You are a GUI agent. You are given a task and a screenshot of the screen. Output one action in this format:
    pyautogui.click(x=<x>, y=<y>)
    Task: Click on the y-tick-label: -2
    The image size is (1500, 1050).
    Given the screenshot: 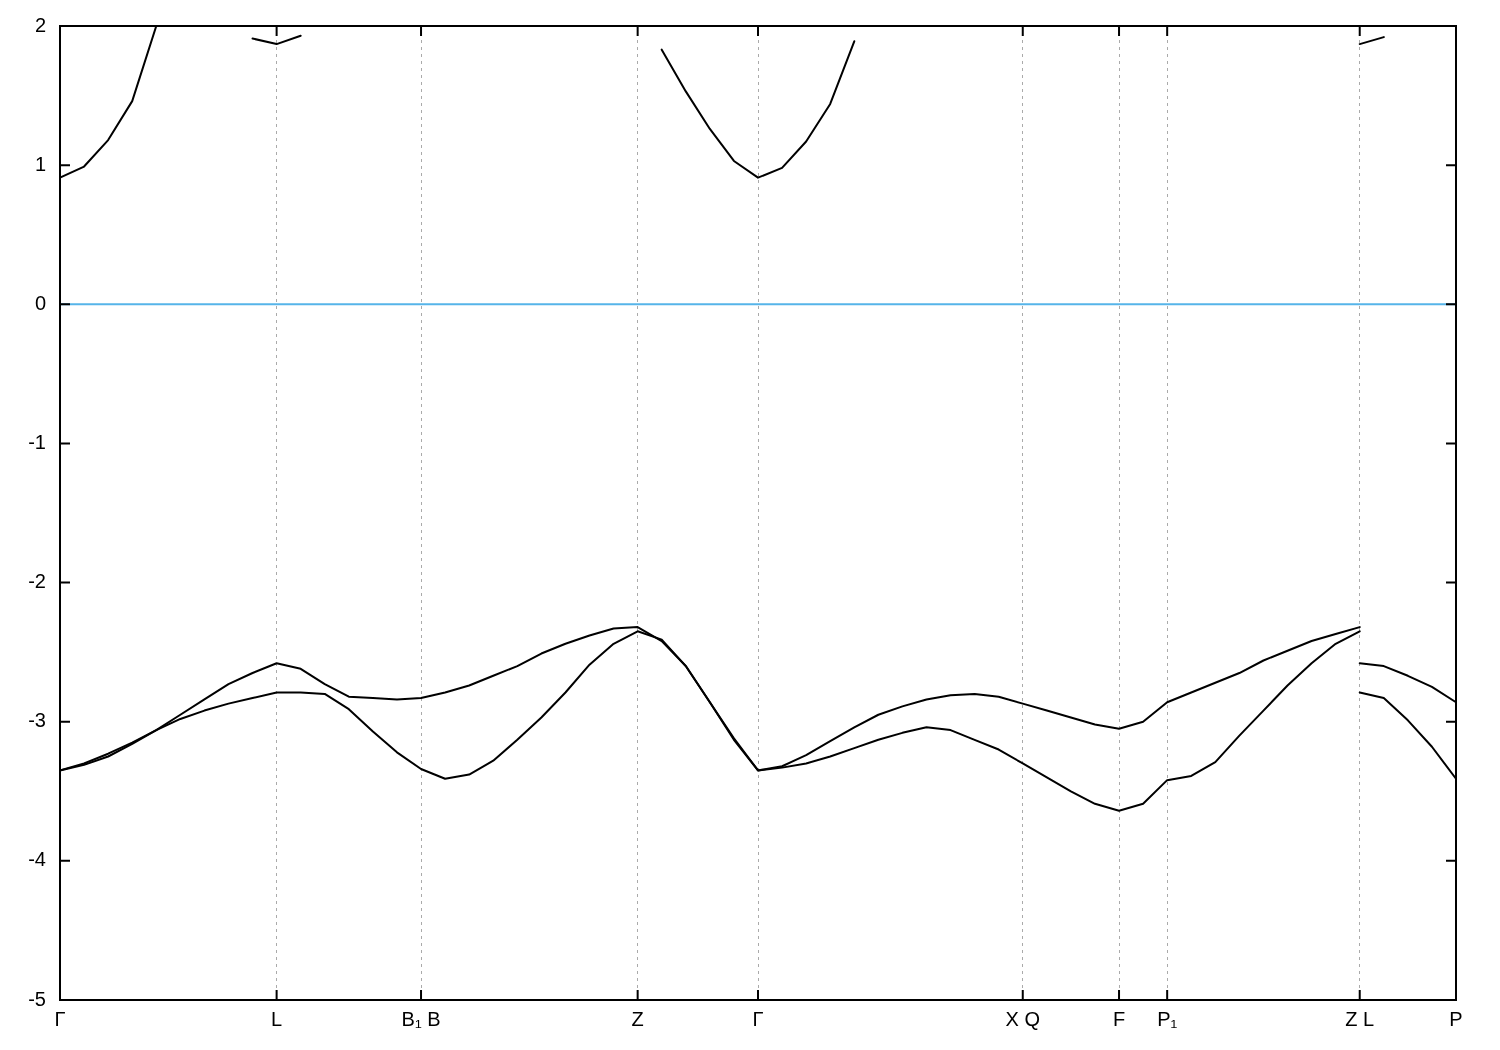 What is the action you would take?
    pyautogui.click(x=37, y=581)
    